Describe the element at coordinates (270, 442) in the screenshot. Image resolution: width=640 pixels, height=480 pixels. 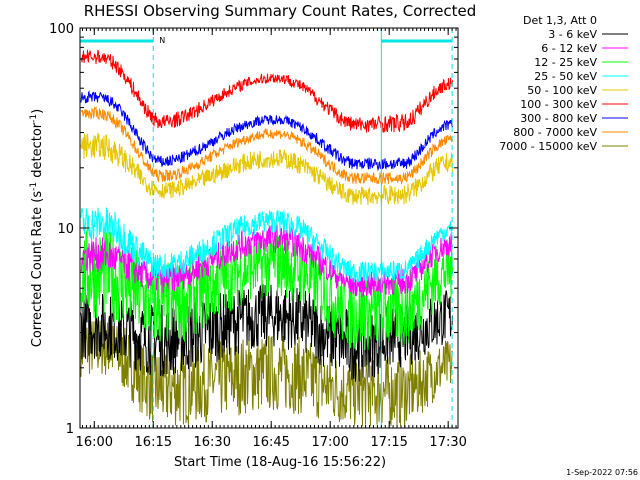
I see `x-tick-label: 16:45` at that location.